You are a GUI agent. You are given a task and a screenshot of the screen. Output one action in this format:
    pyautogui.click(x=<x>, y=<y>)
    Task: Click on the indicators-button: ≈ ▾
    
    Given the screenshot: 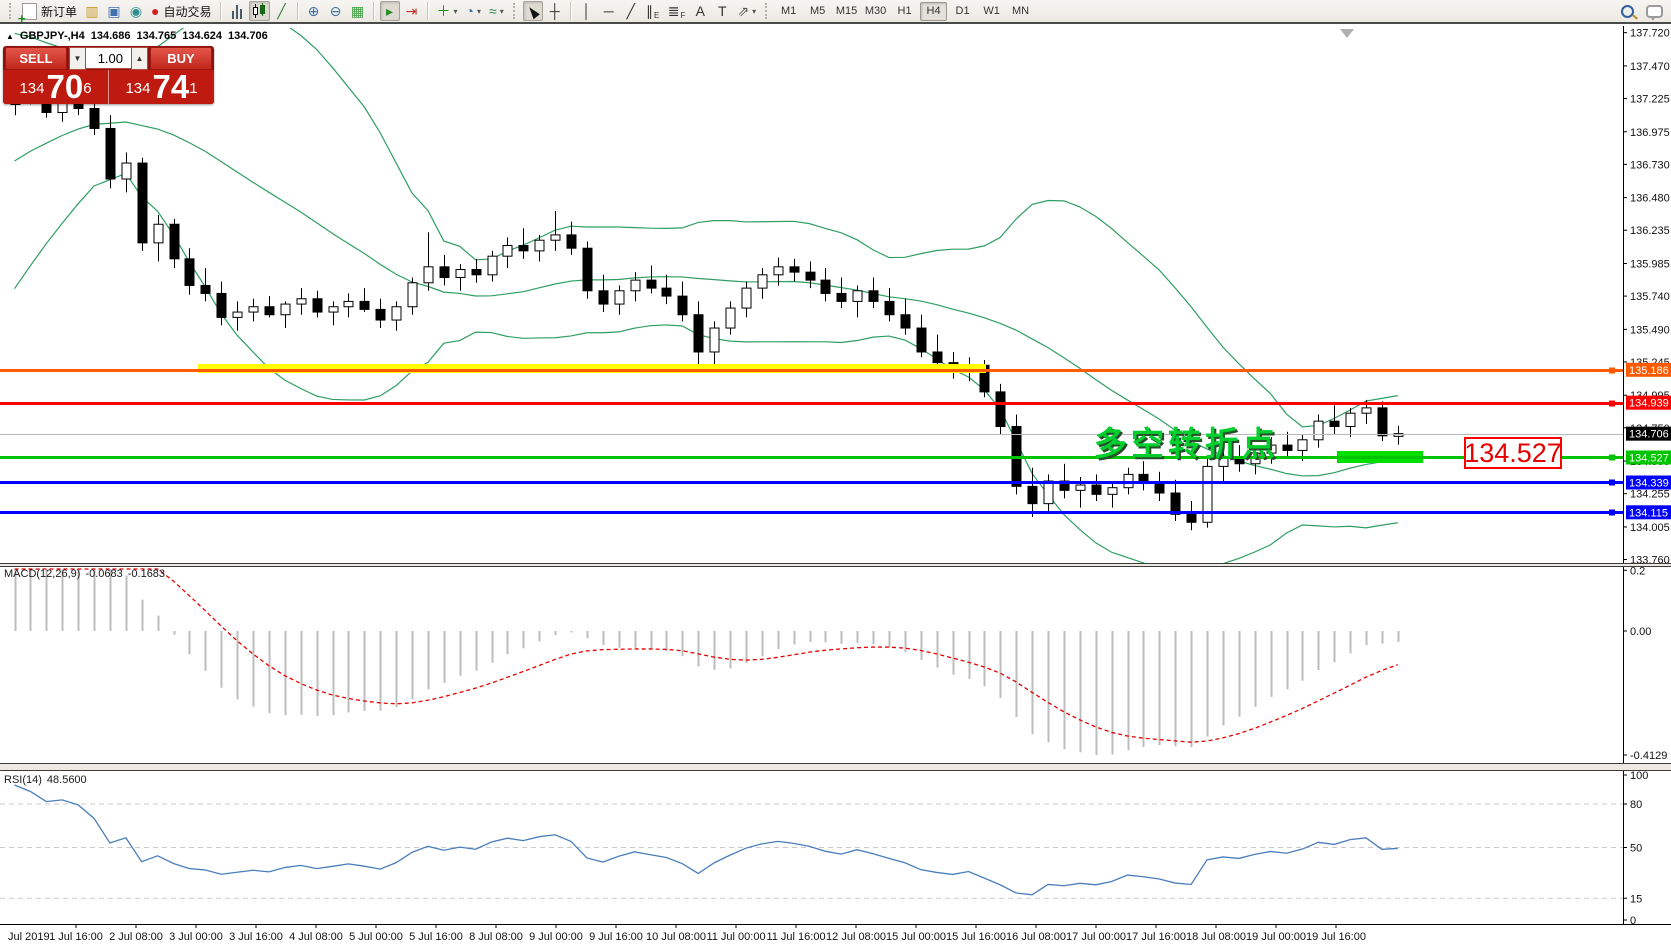 What is the action you would take?
    pyautogui.click(x=496, y=11)
    